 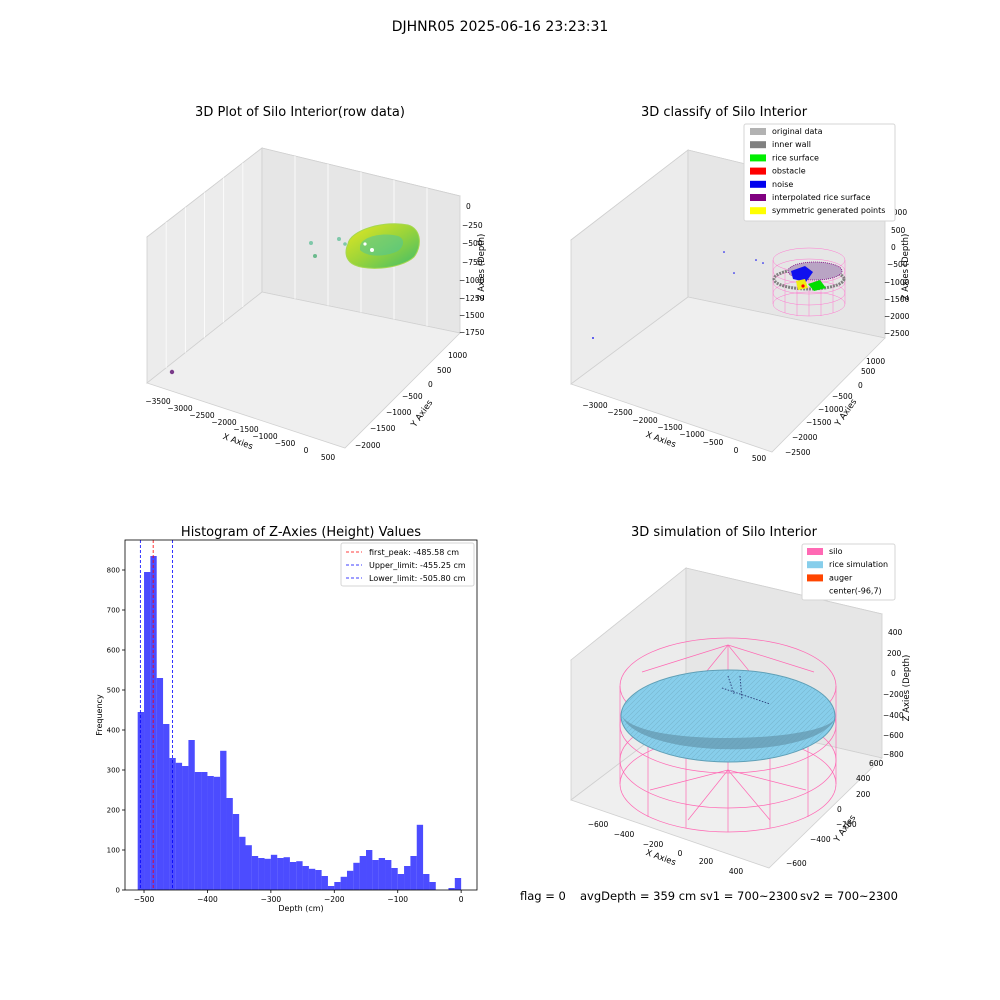 What do you see at coordinates (180, 408) in the screenshot?
I see `raw-x-tick: −3000` at bounding box center [180, 408].